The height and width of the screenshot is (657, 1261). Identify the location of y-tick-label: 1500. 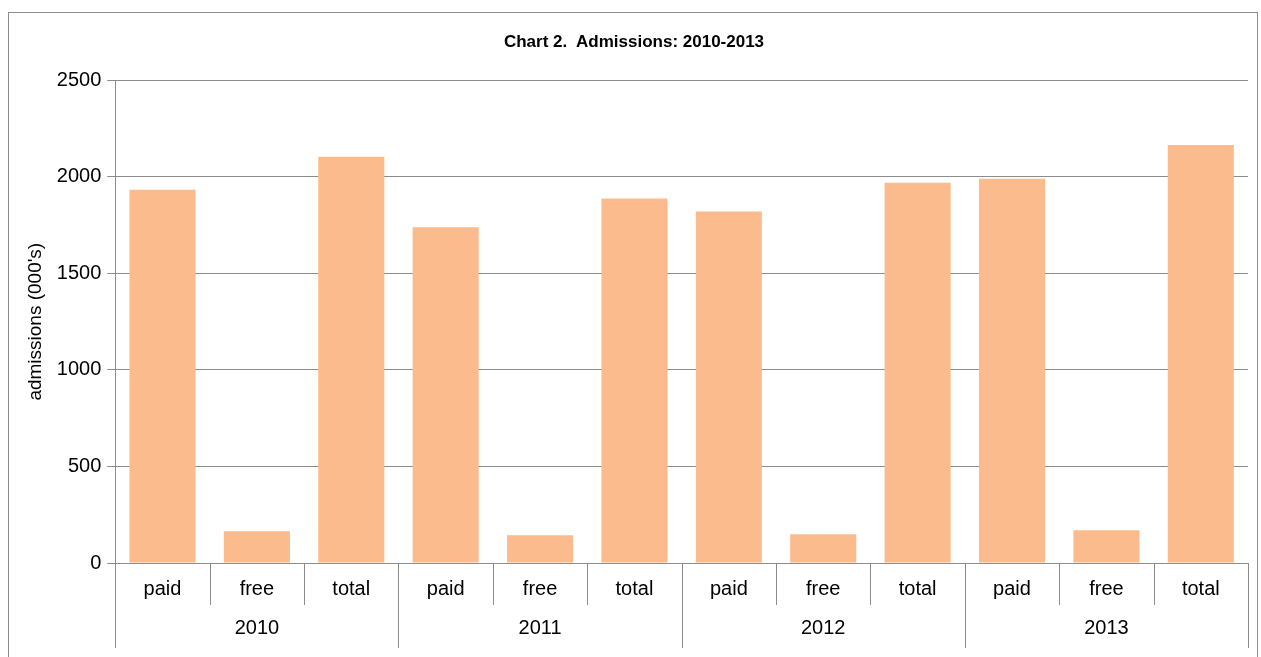
(79, 271).